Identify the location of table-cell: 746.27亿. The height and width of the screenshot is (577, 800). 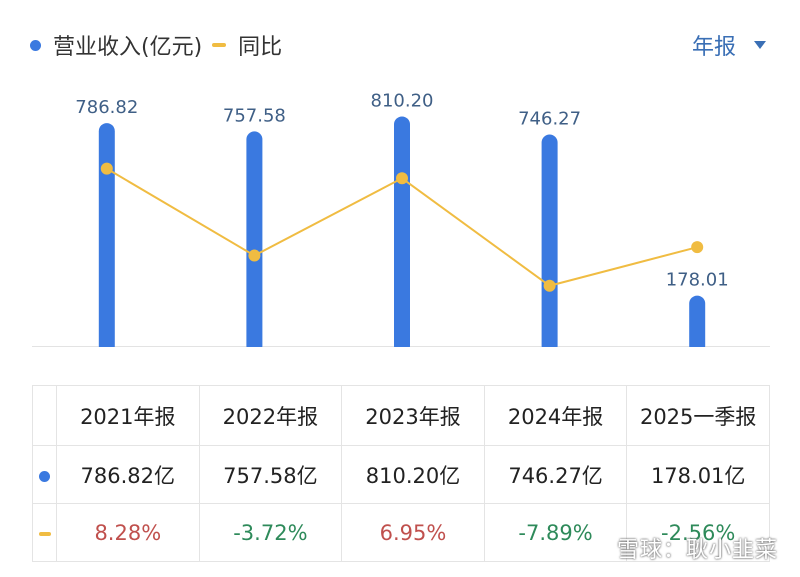
(555, 474).